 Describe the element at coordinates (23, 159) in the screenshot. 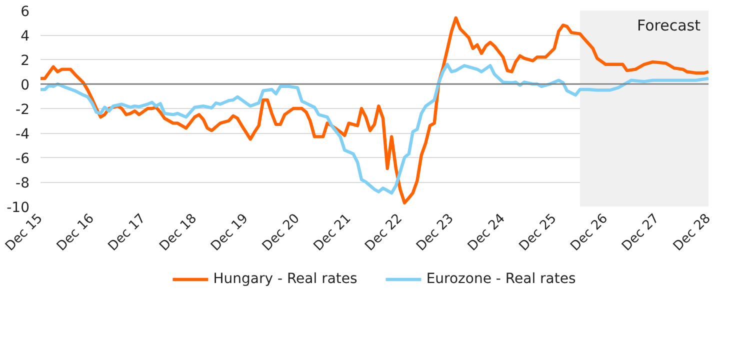

I see `y-tick-label: -6` at that location.